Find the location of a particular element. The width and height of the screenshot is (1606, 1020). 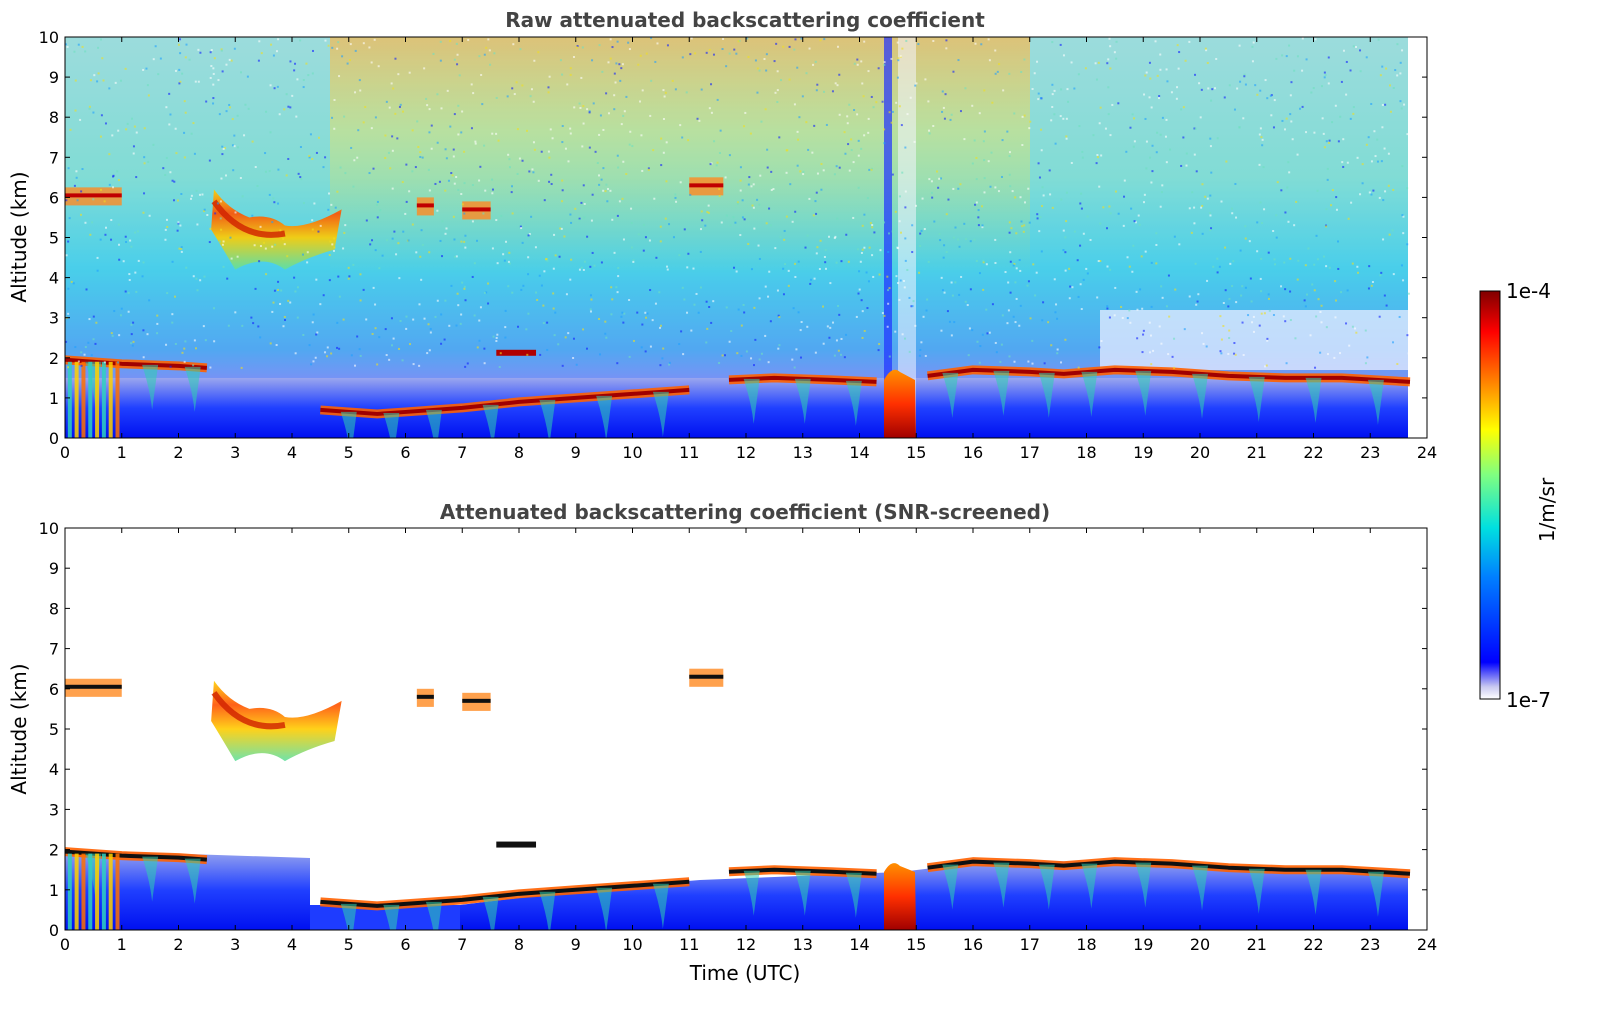

y-tick-label: 4 is located at coordinates (54, 769).